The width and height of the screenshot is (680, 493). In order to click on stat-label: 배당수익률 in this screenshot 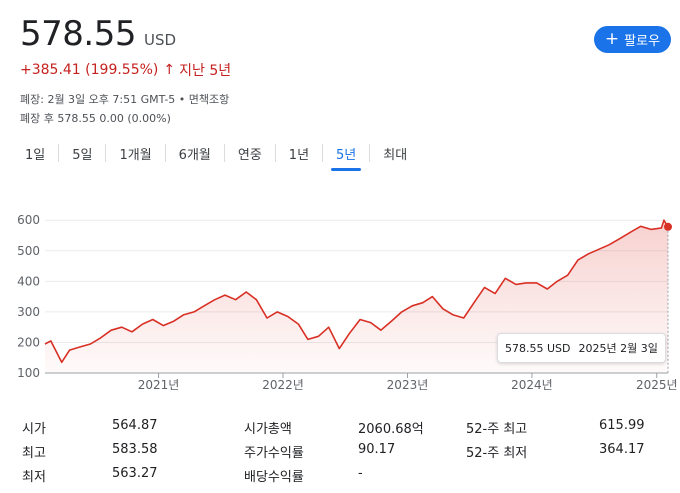, I will do `click(274, 477)`.